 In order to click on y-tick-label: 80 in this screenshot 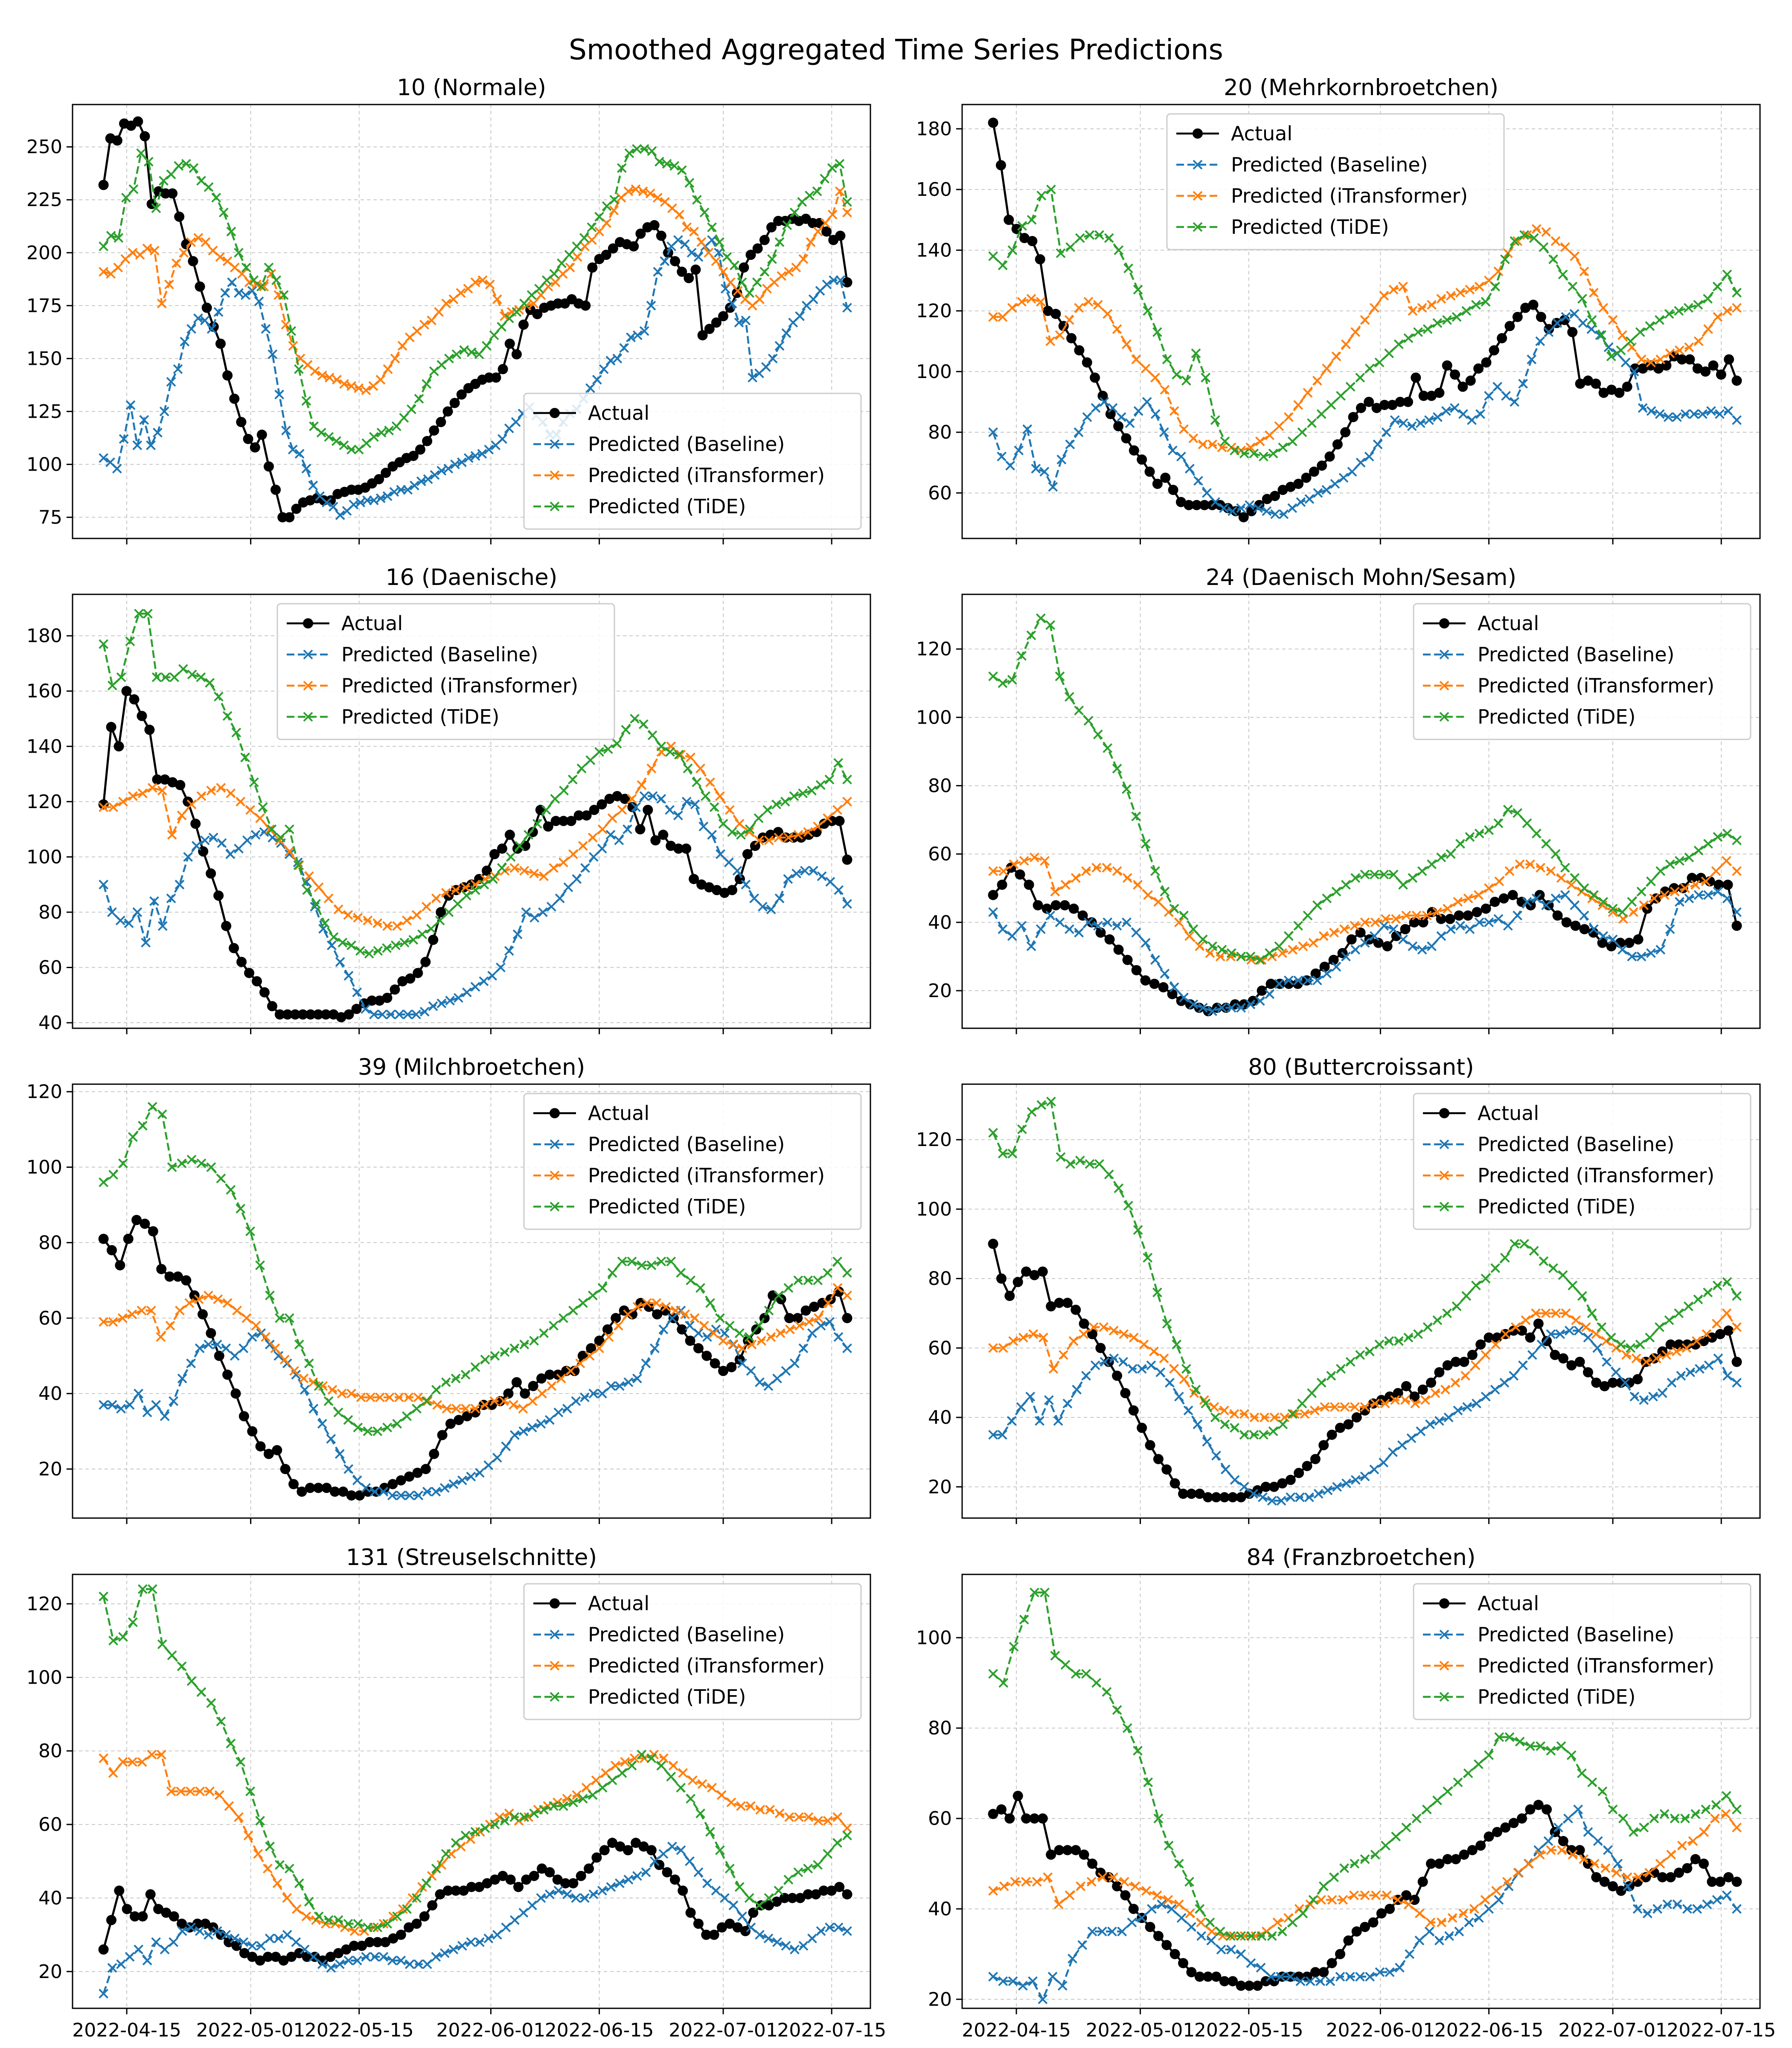, I will do `click(940, 1279)`.